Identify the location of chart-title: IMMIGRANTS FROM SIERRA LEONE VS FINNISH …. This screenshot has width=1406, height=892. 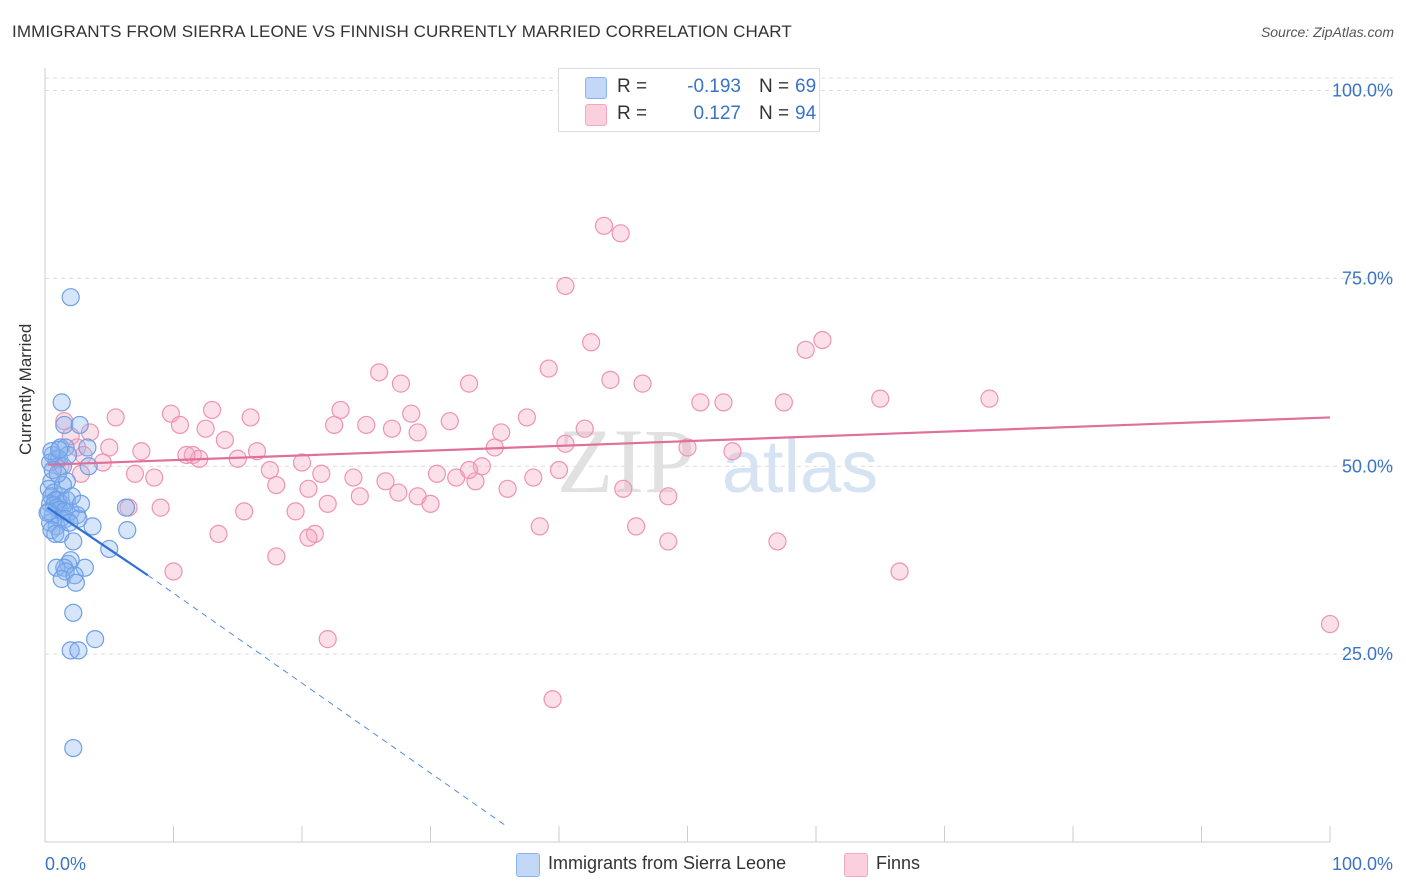
(402, 31).